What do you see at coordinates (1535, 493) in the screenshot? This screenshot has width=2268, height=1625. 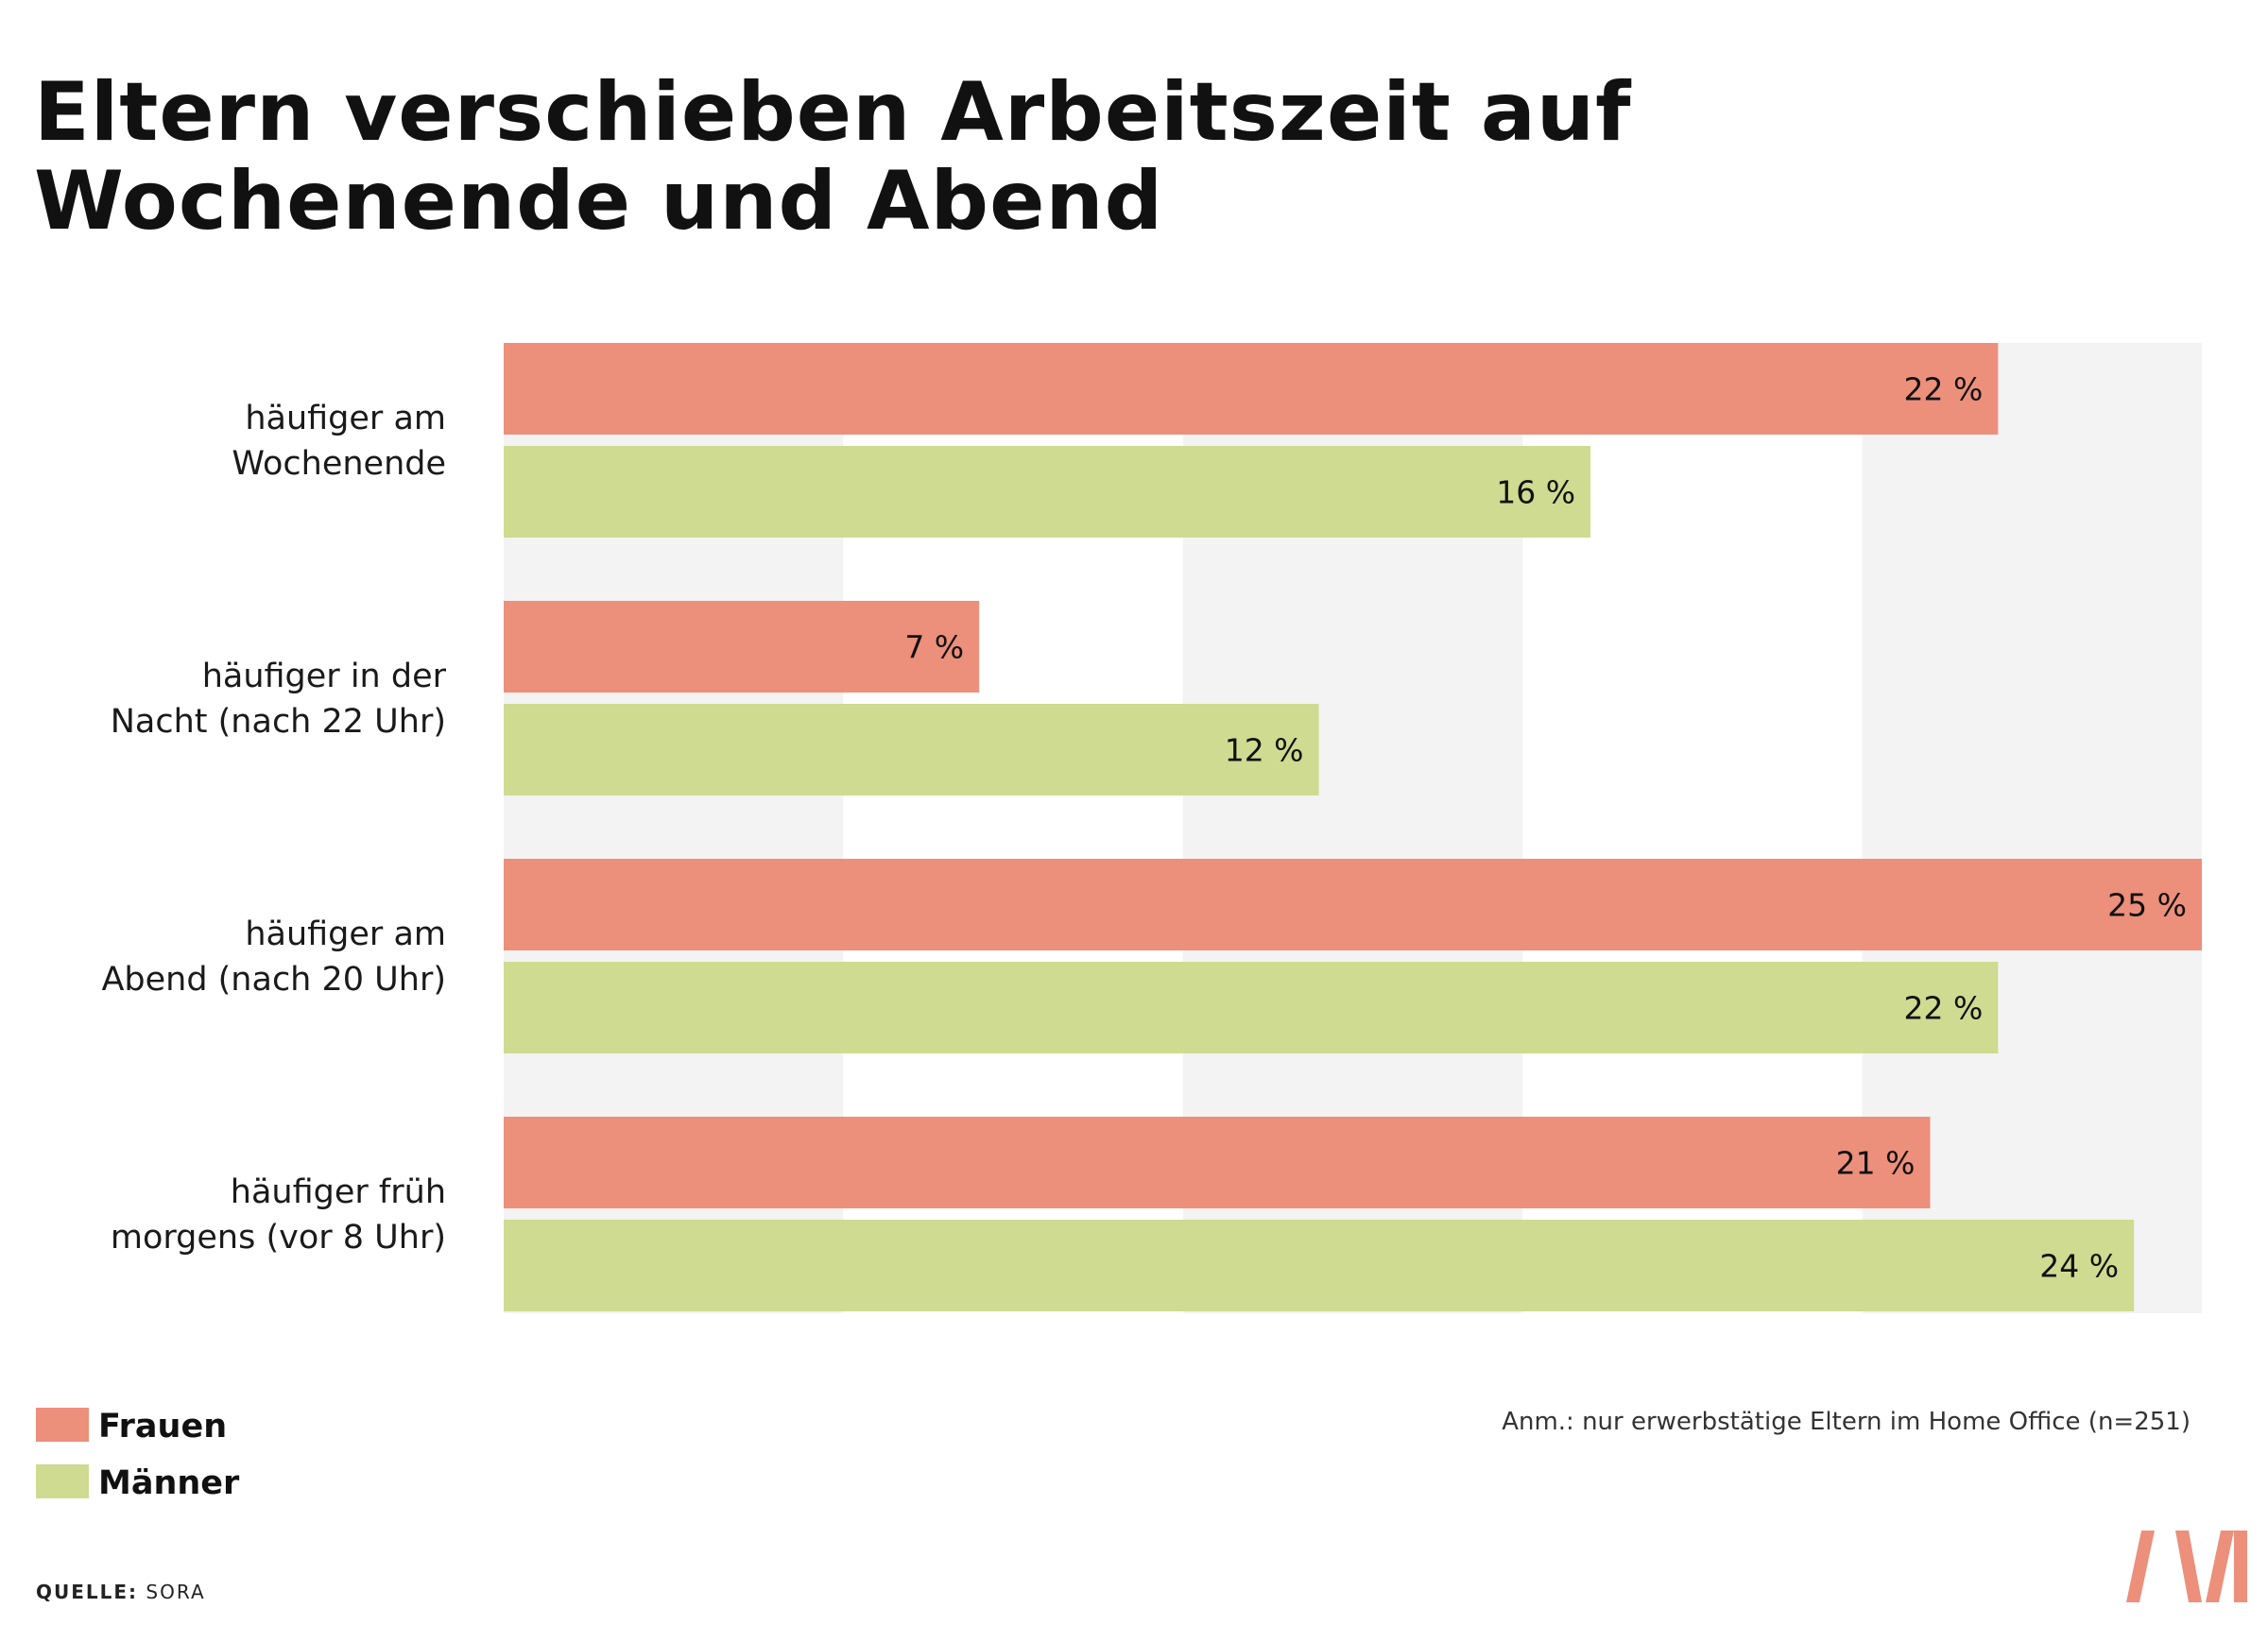 I see `data-label: 16 %` at bounding box center [1535, 493].